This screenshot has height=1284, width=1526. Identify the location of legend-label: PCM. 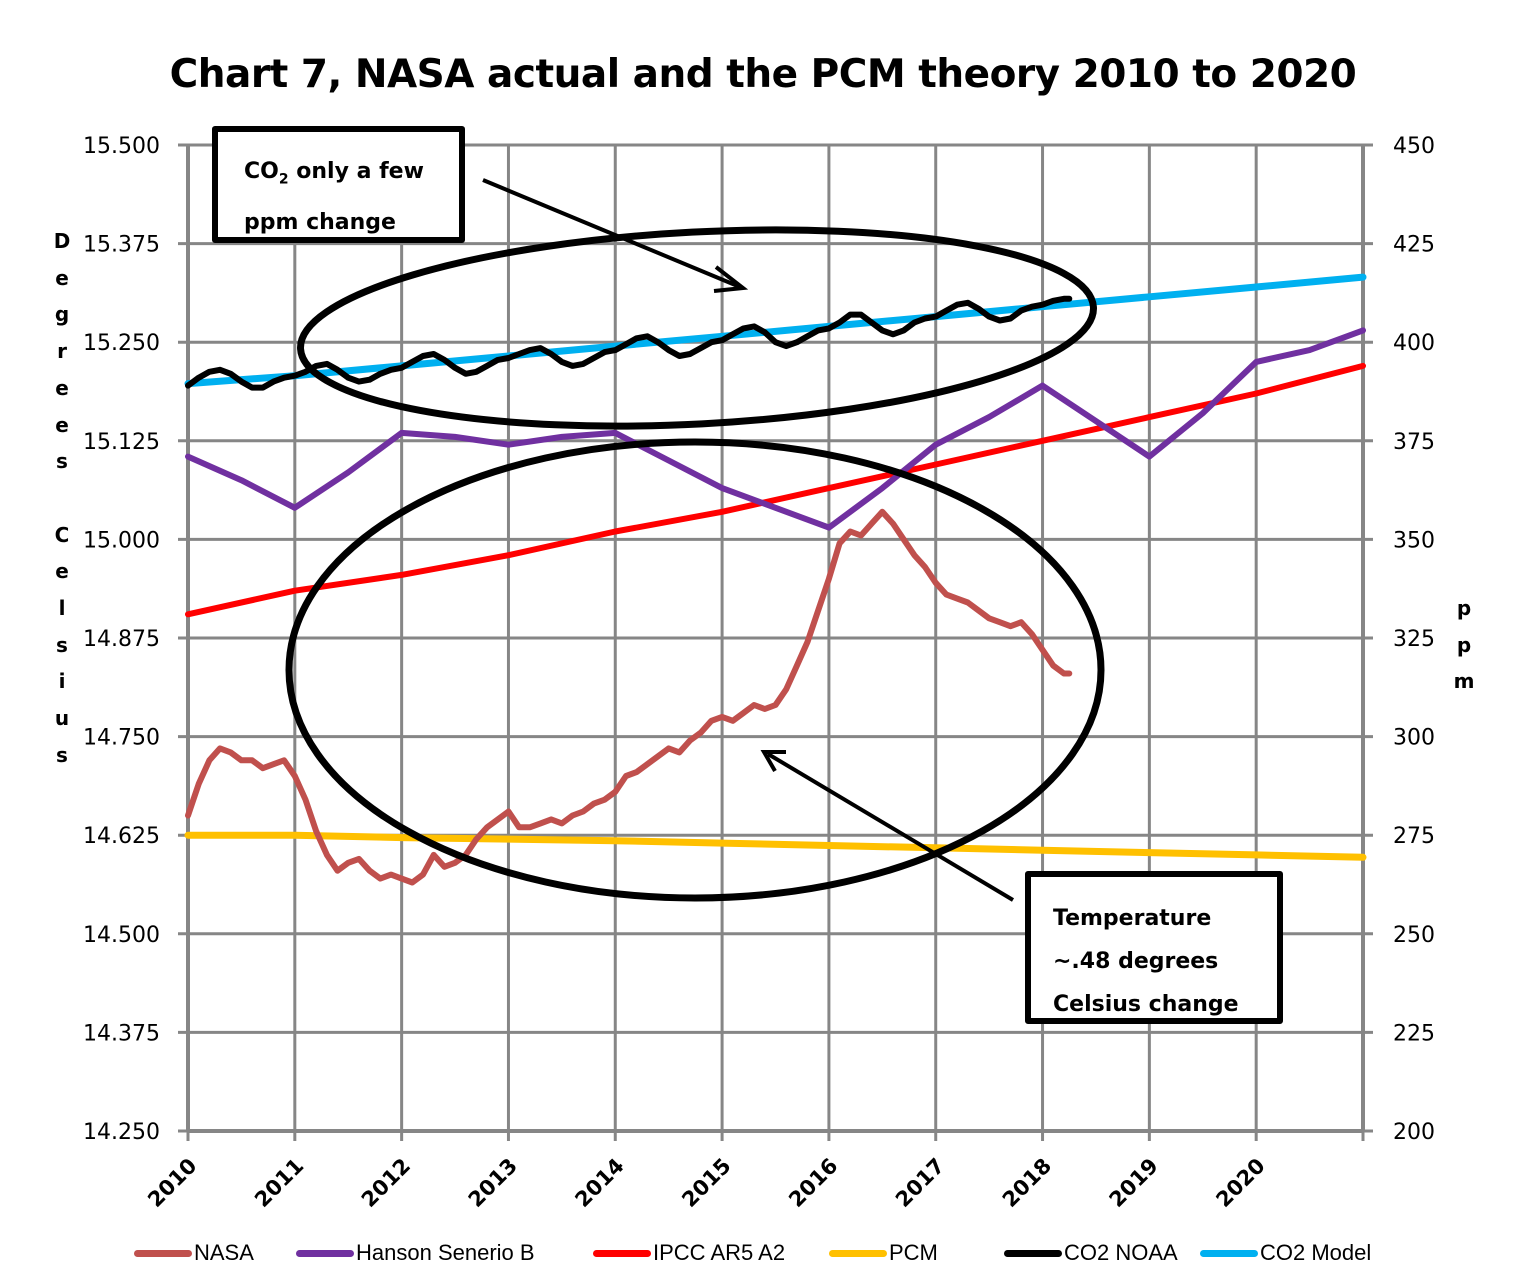
(913, 1252).